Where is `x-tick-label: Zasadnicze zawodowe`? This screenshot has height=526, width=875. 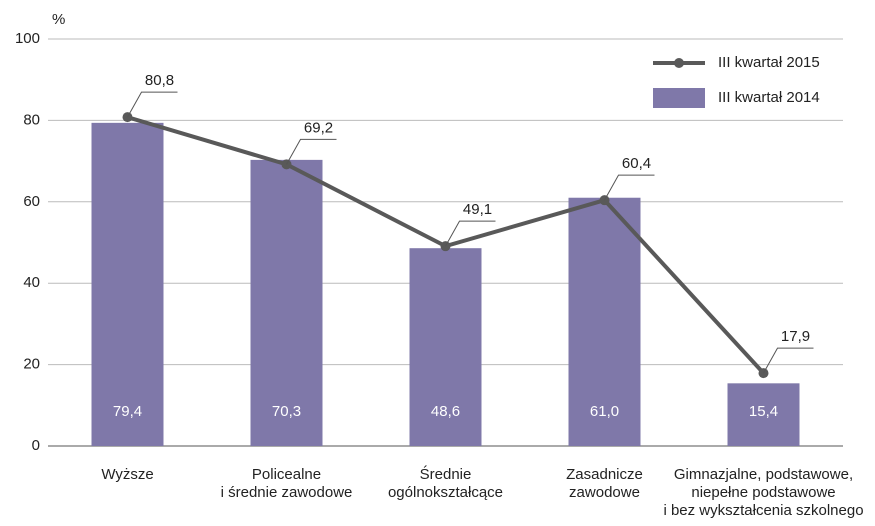 x-tick-label: Zasadnicze zawodowe is located at coordinates (604, 483).